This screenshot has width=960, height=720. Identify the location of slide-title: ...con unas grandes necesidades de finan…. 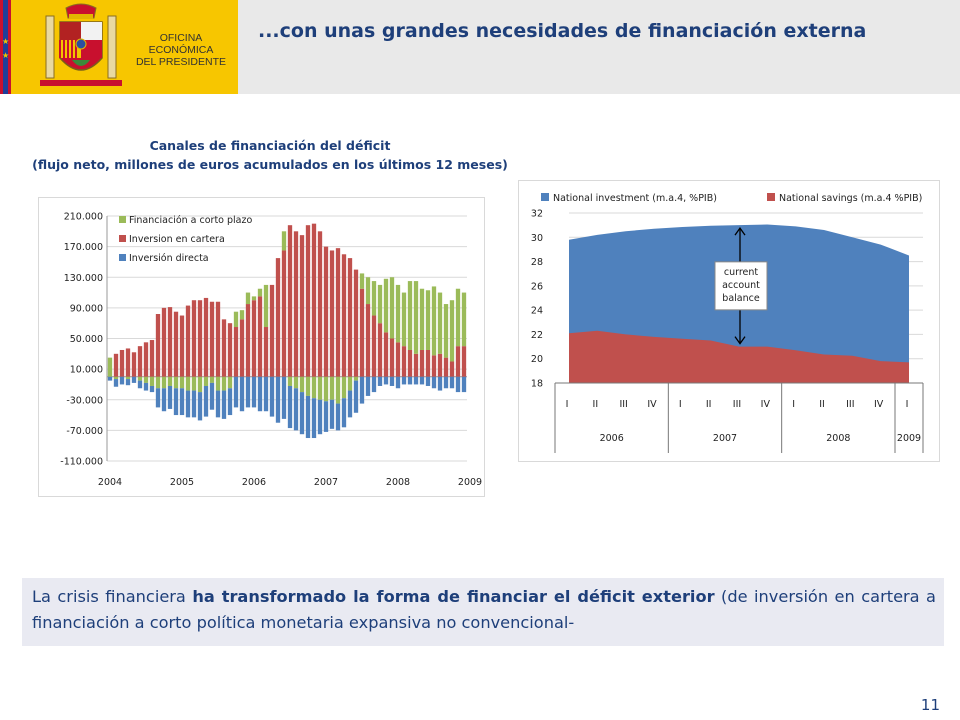
(562, 31).